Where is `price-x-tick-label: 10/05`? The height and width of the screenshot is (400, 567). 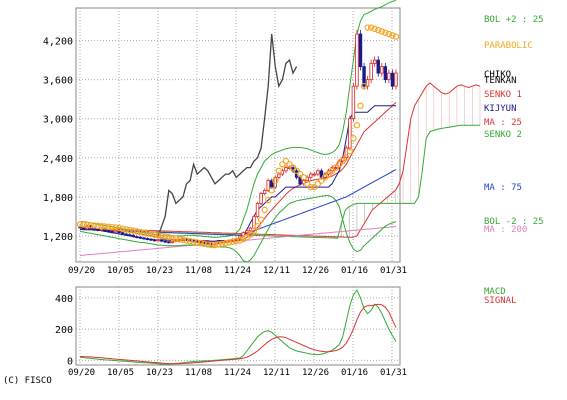
price-x-tick-label: 10/05 is located at coordinates (120, 271).